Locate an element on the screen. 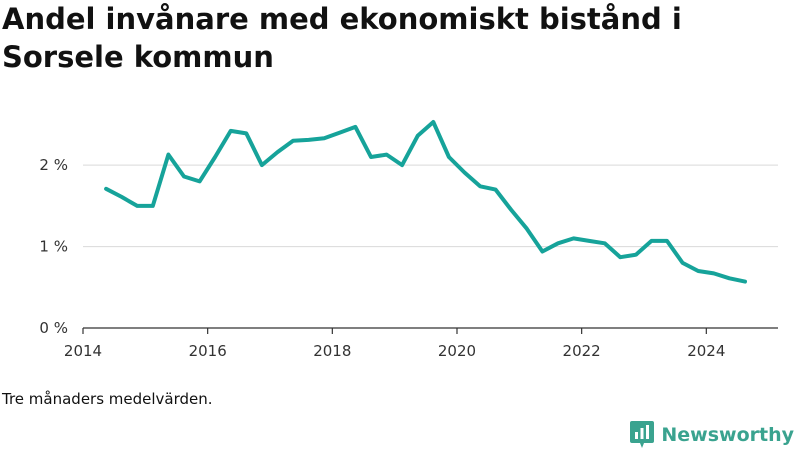 Image resolution: width=800 pixels, height=450 pixels. x-tick-label: 2014 is located at coordinates (83, 351).